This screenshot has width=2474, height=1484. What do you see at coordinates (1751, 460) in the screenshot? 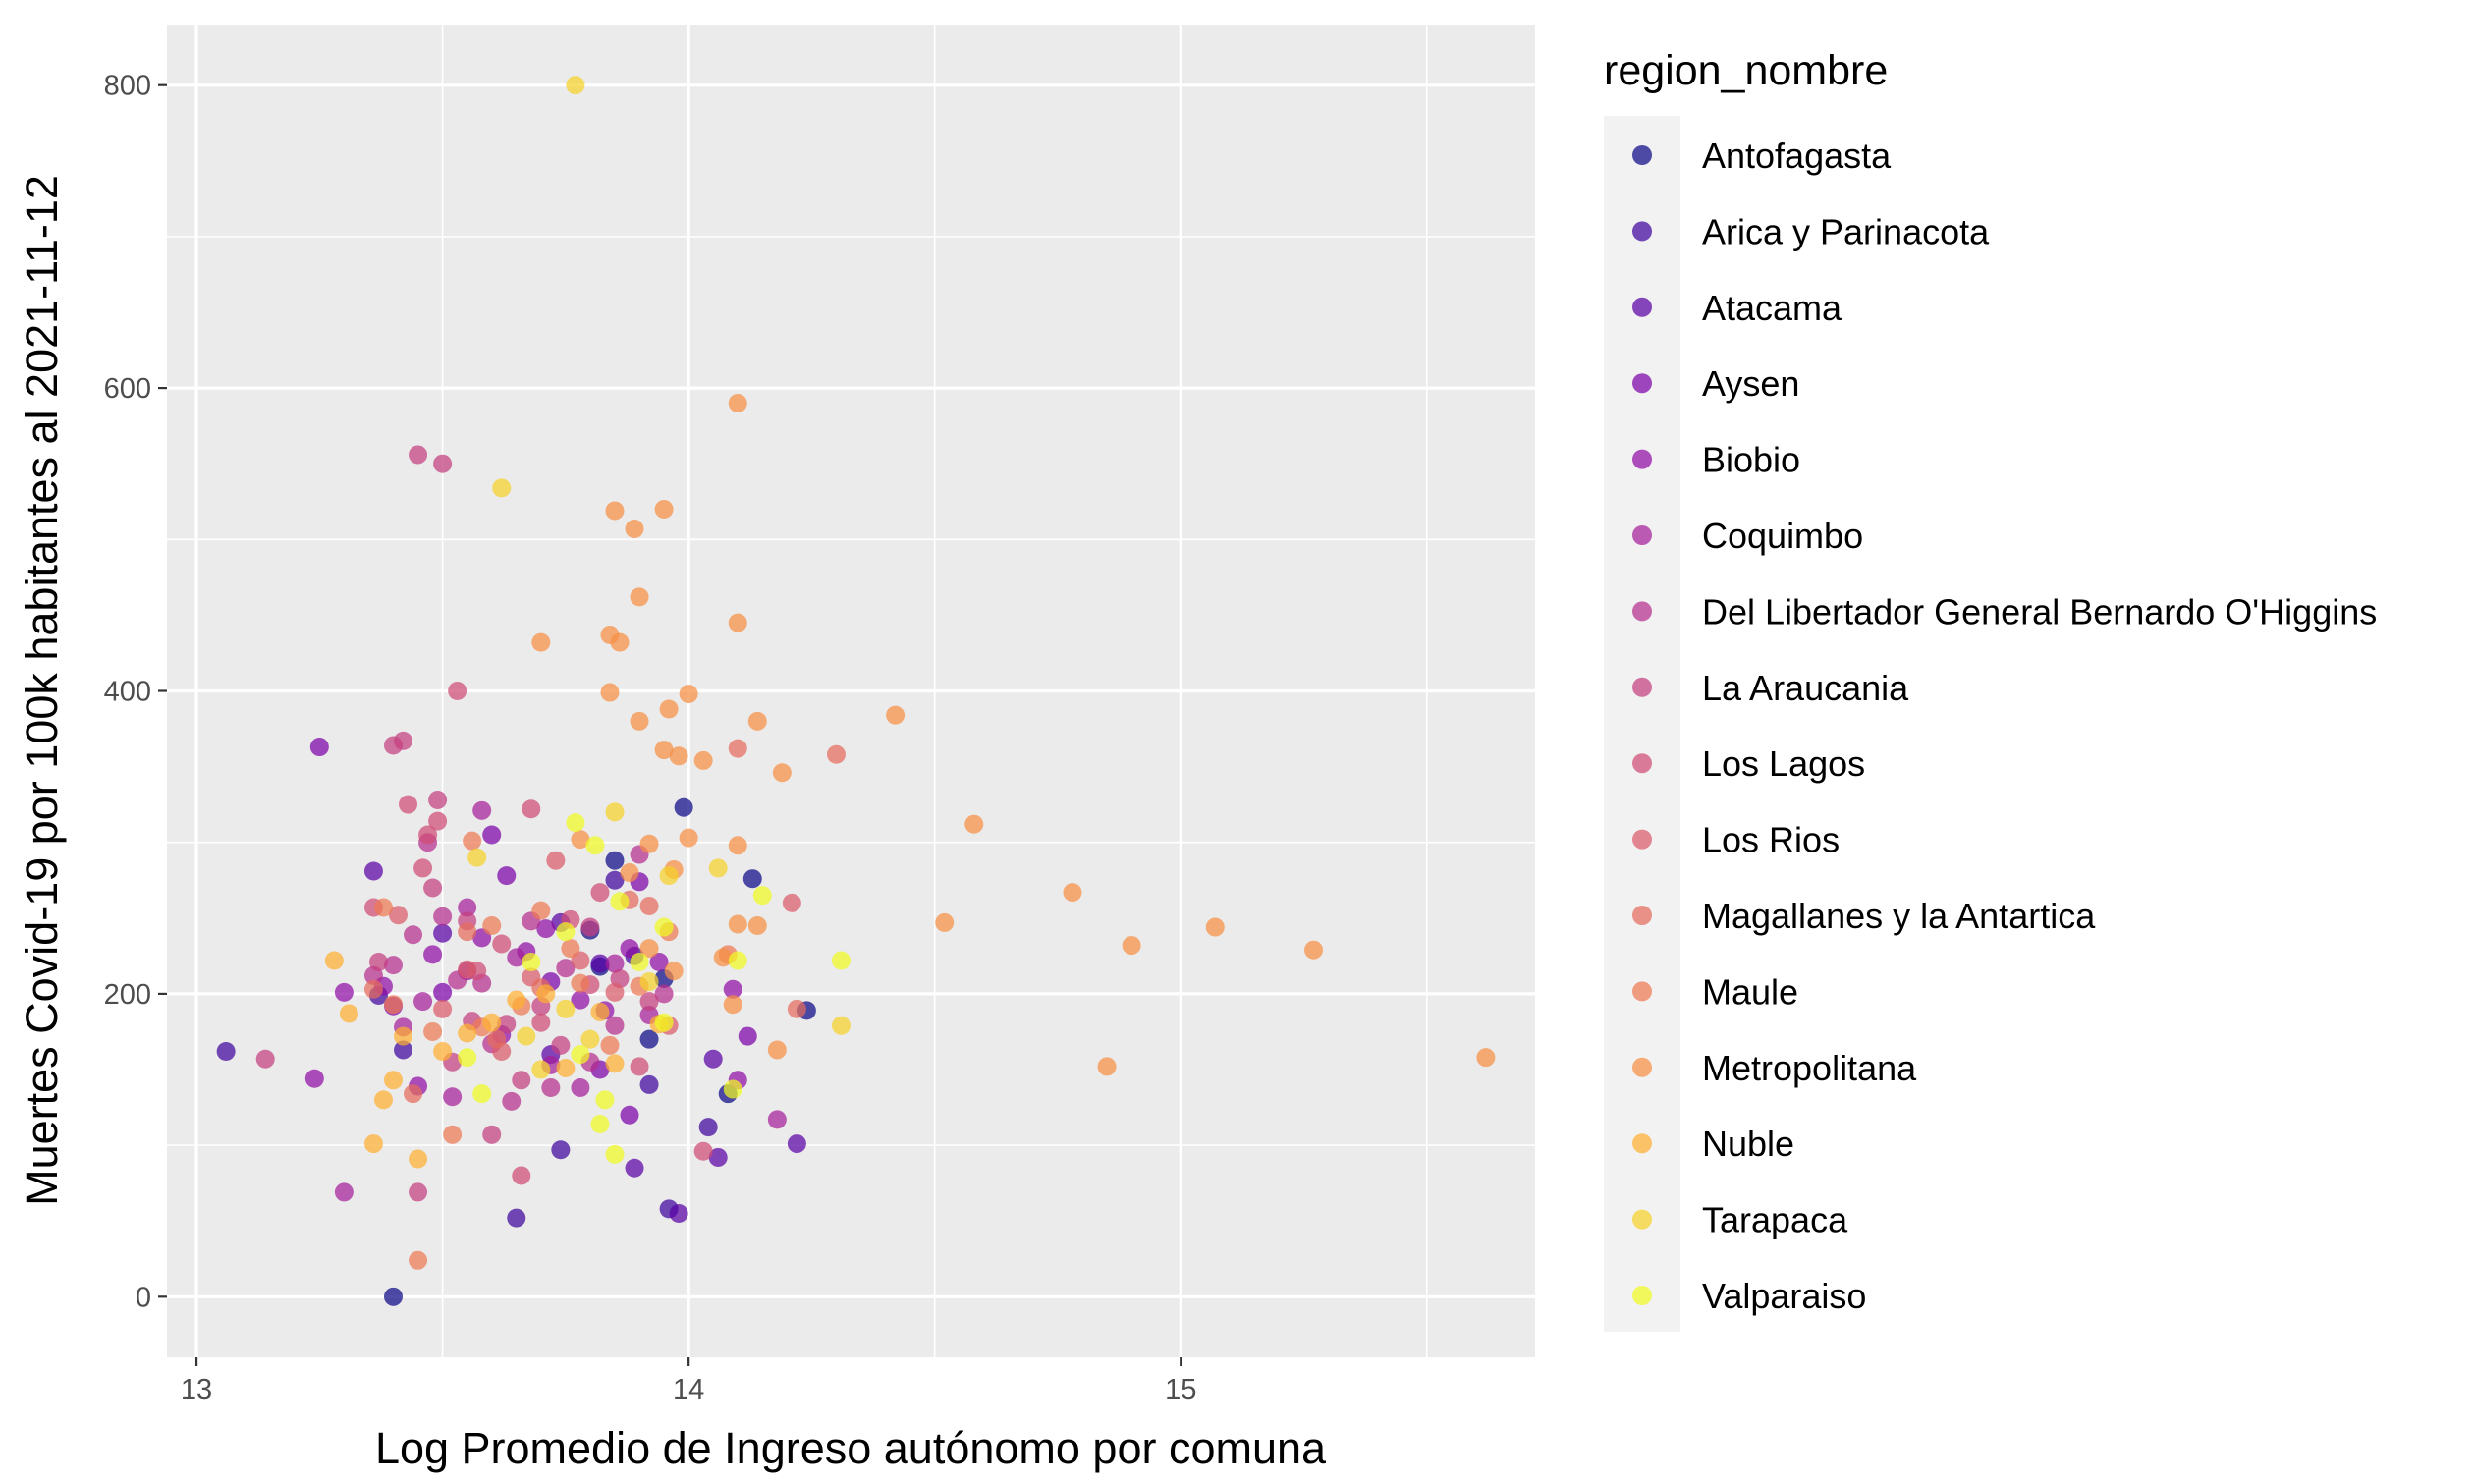
I see `legend-label: Biobio` at bounding box center [1751, 460].